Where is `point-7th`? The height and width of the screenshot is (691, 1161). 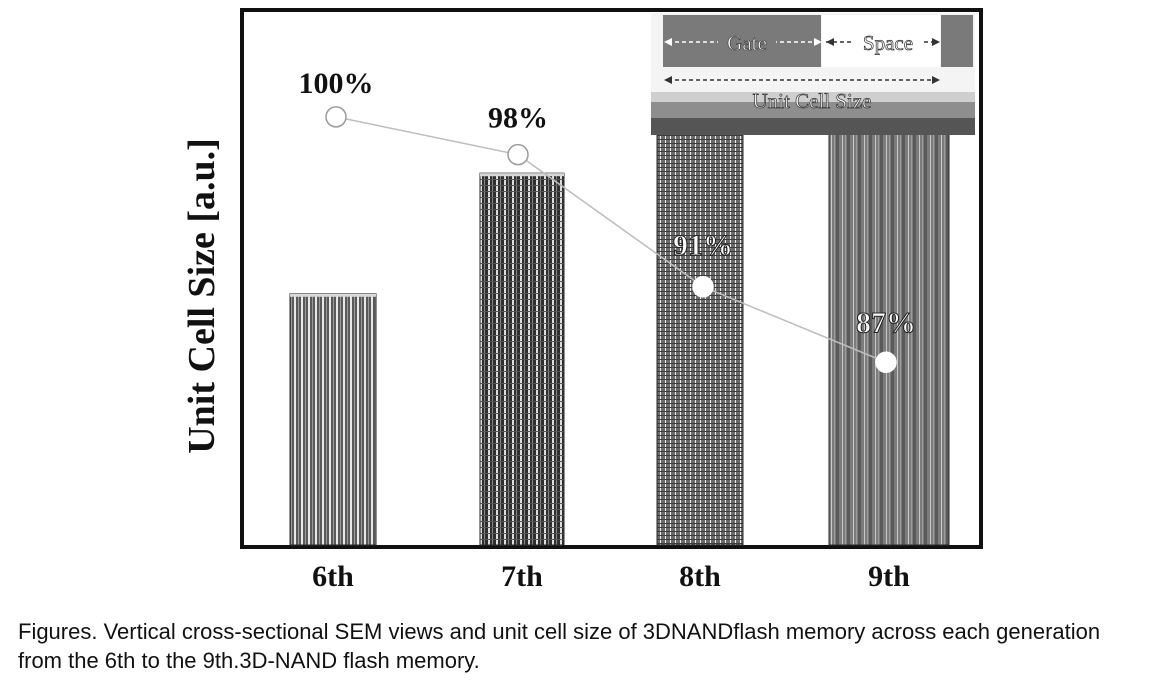
point-7th is located at coordinates (518, 154).